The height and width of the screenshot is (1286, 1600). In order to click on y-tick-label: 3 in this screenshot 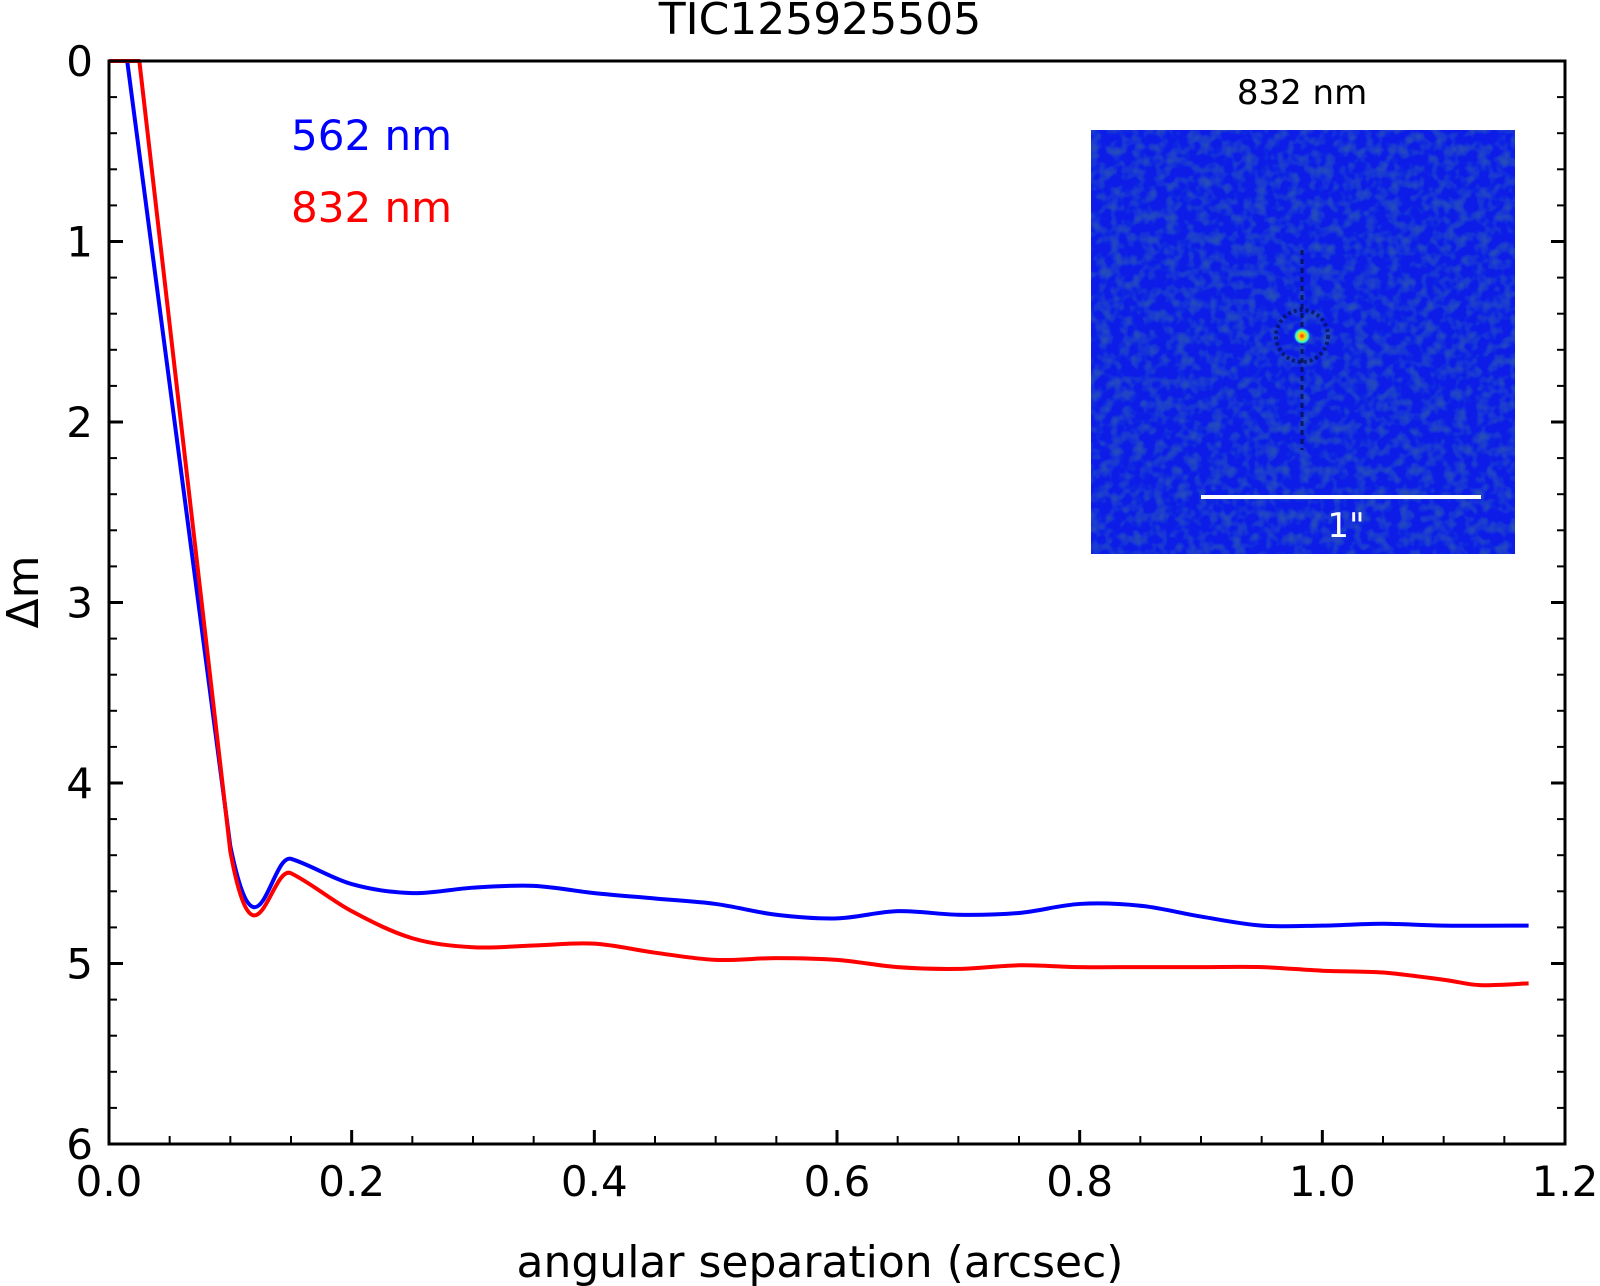, I will do `click(79, 603)`.